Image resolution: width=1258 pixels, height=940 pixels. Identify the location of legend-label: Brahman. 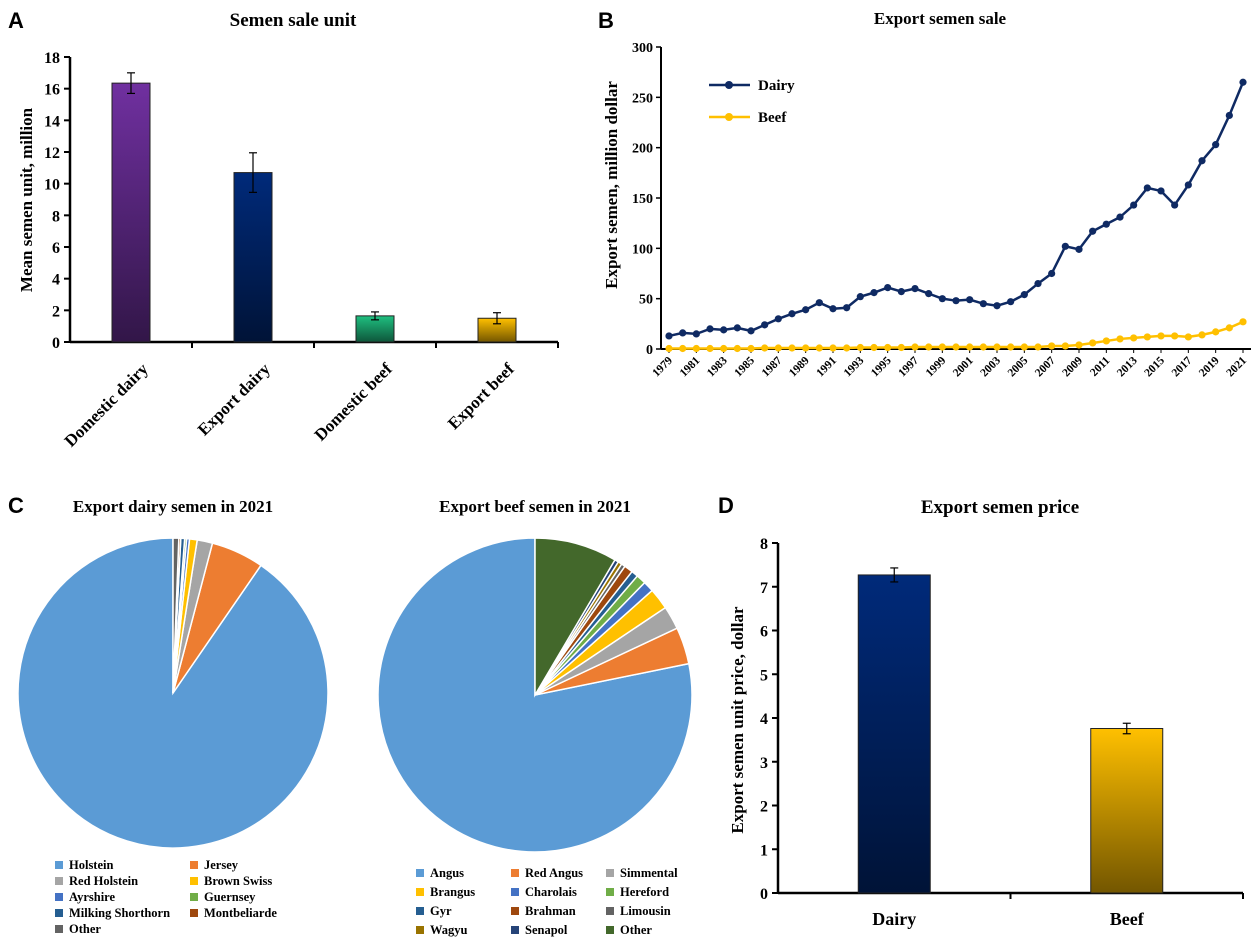
(550, 911).